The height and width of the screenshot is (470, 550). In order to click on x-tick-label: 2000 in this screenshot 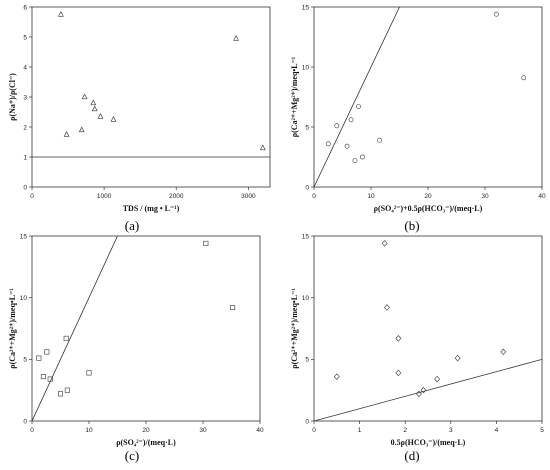, I will do `click(176, 196)`.